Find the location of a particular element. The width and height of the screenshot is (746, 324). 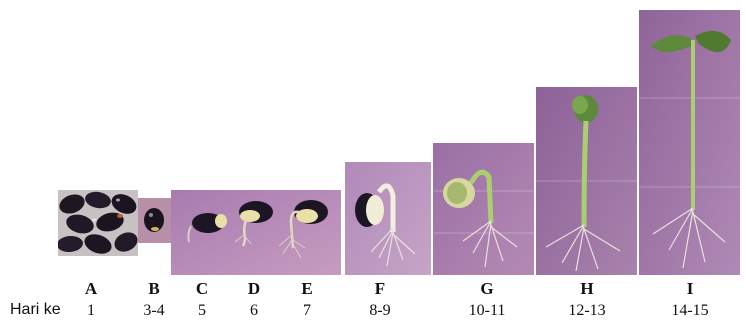

stage-letter-i: I is located at coordinates (690, 288).